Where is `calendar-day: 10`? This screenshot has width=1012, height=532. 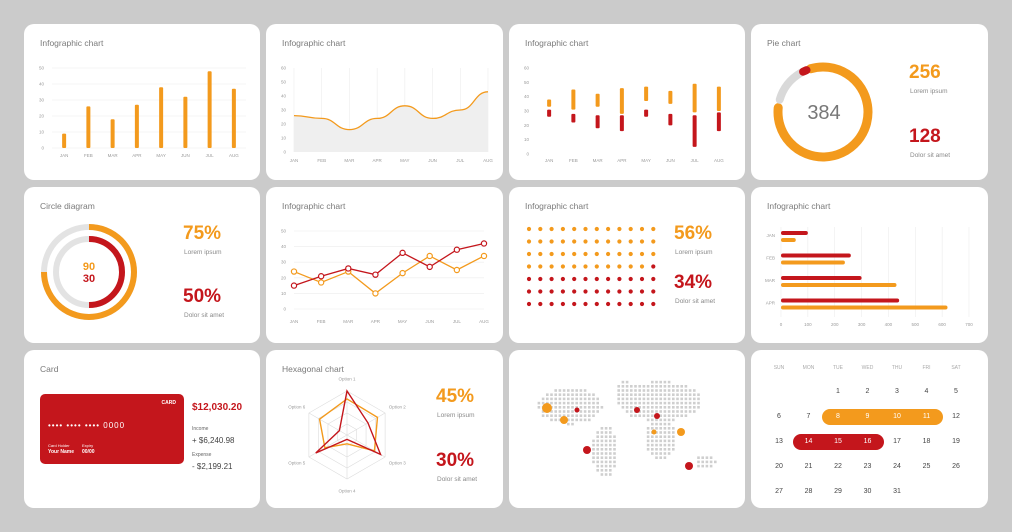 calendar-day: 10 is located at coordinates (897, 416).